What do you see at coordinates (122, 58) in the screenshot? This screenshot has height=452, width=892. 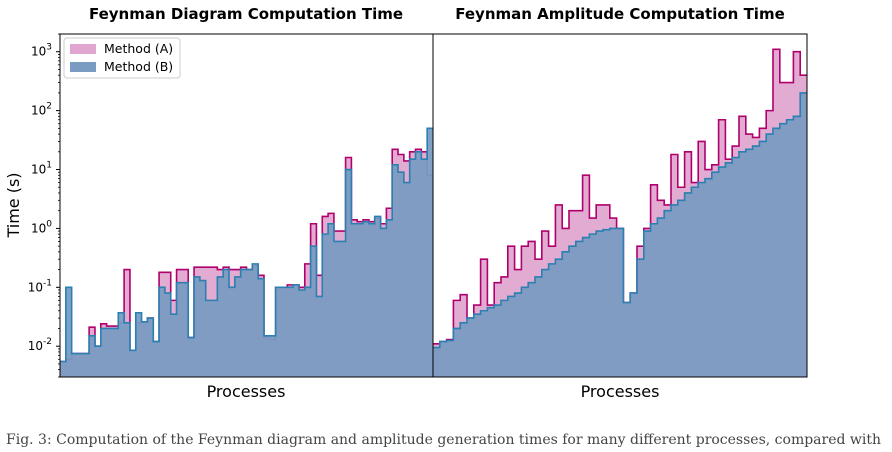 I see `legend: Method (A) Method (B)` at bounding box center [122, 58].